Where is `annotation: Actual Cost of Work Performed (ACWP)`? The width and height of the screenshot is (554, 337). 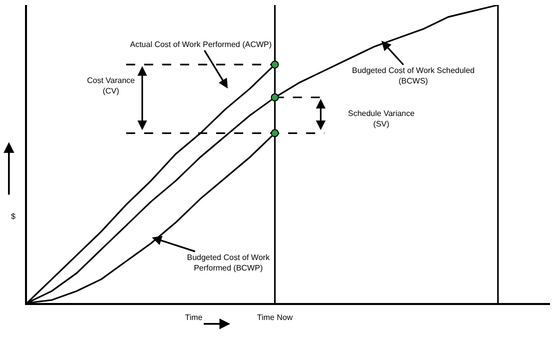 annotation: Actual Cost of Work Performed (ACWP) is located at coordinates (201, 44).